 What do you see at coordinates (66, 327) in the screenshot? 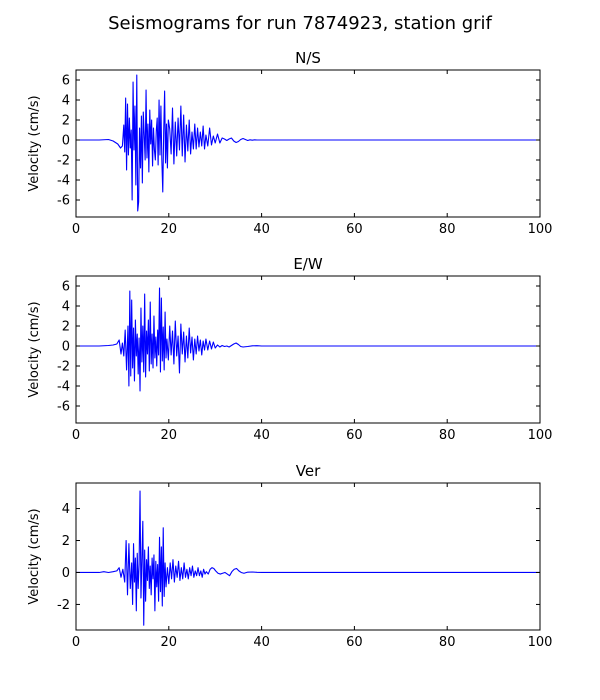
I see `ew-ytick-label: 2` at bounding box center [66, 327].